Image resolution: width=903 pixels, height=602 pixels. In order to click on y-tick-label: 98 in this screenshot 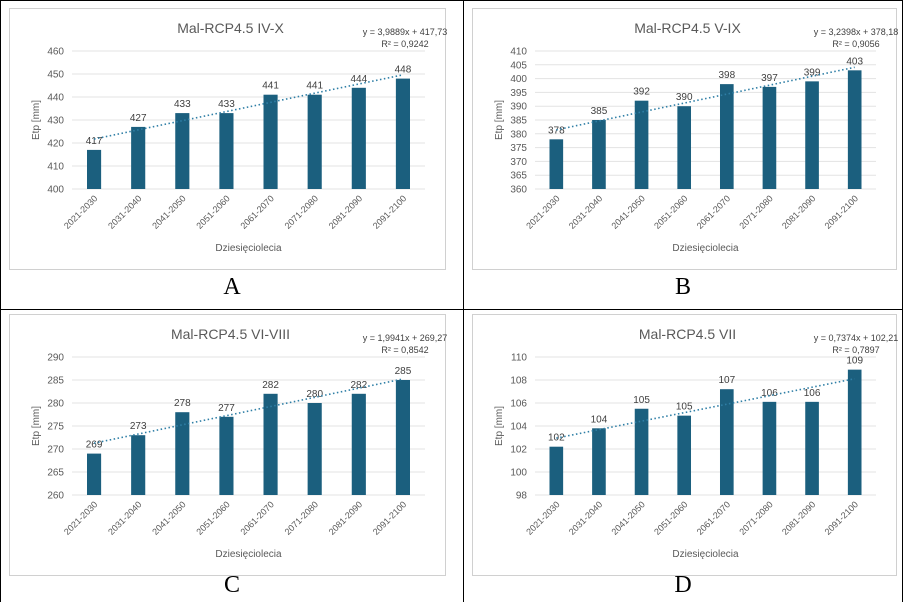, I will do `click(522, 496)`.